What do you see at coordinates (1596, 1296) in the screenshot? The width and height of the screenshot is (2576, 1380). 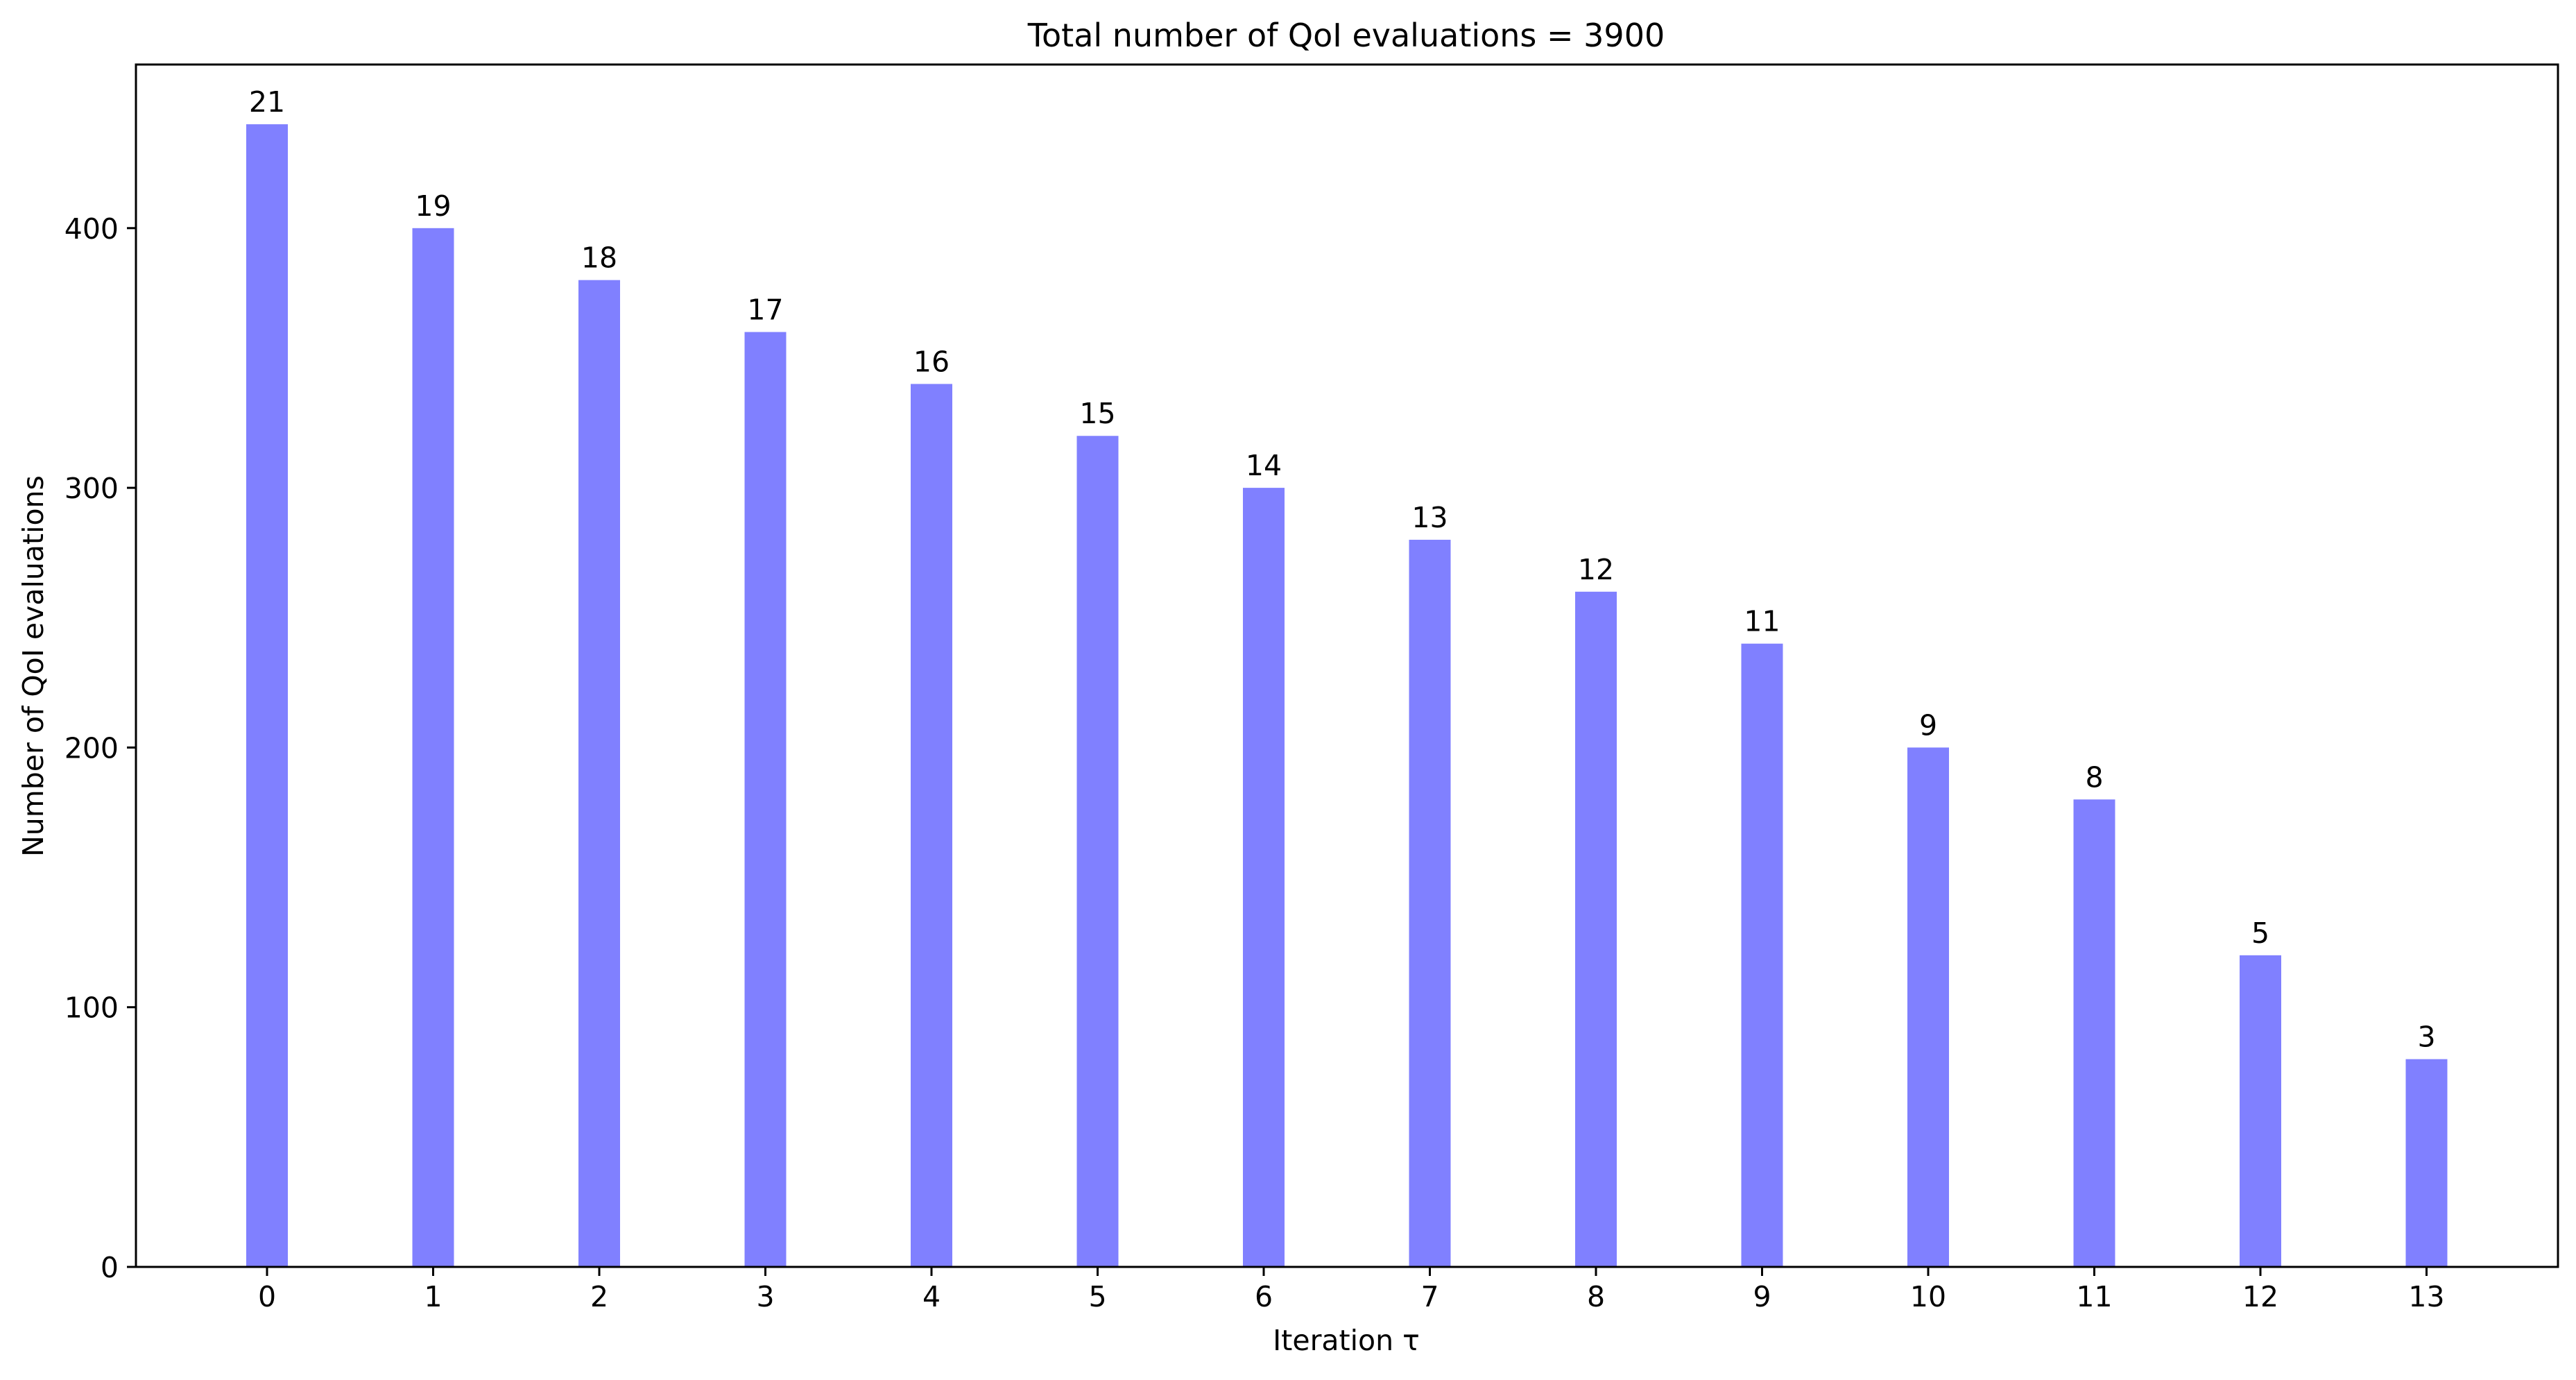 I see `x-tick-label: 8` at bounding box center [1596, 1296].